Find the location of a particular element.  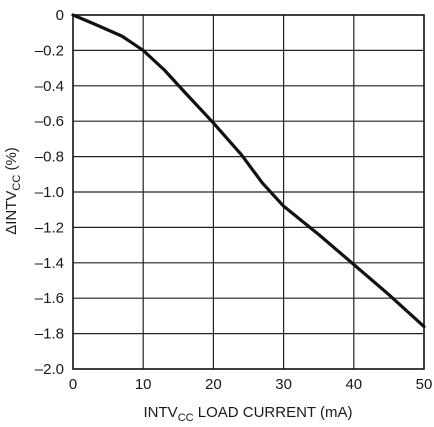

x-tick-label: 30 is located at coordinates (283, 384).